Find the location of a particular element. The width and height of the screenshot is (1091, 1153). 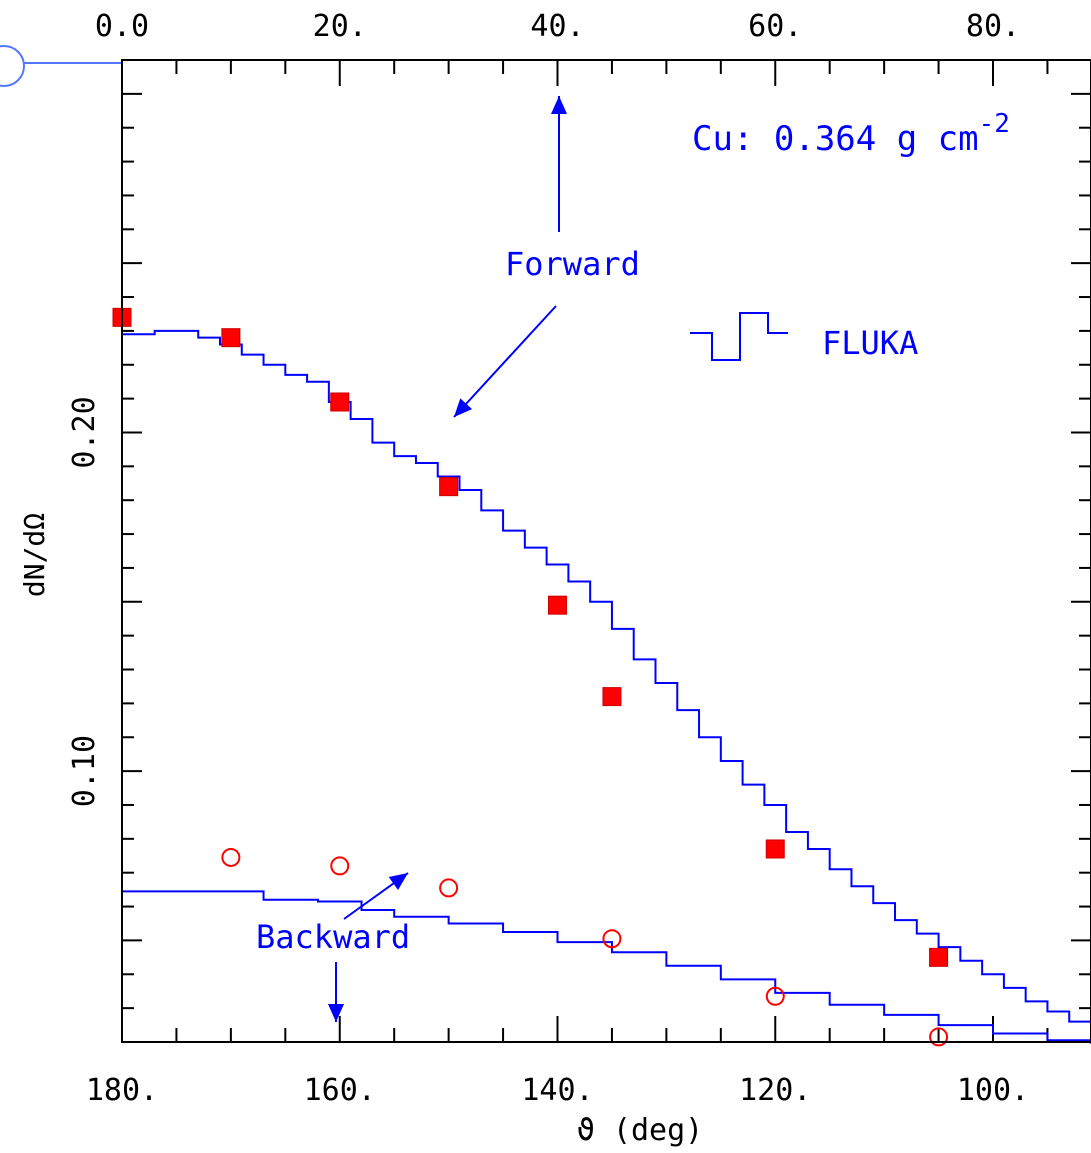

legend-label-fluka: FLUKA is located at coordinates (870, 343).